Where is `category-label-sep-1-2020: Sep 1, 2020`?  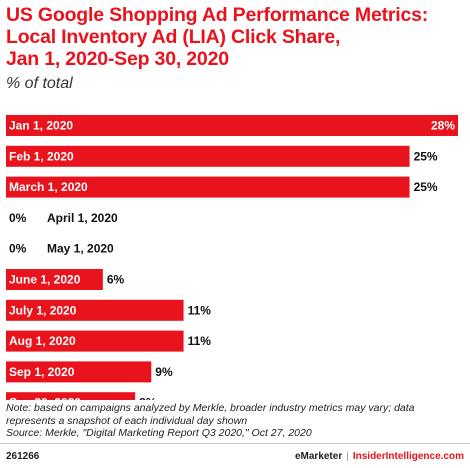
category-label-sep-1-2020: Sep 1, 2020 is located at coordinates (42, 372).